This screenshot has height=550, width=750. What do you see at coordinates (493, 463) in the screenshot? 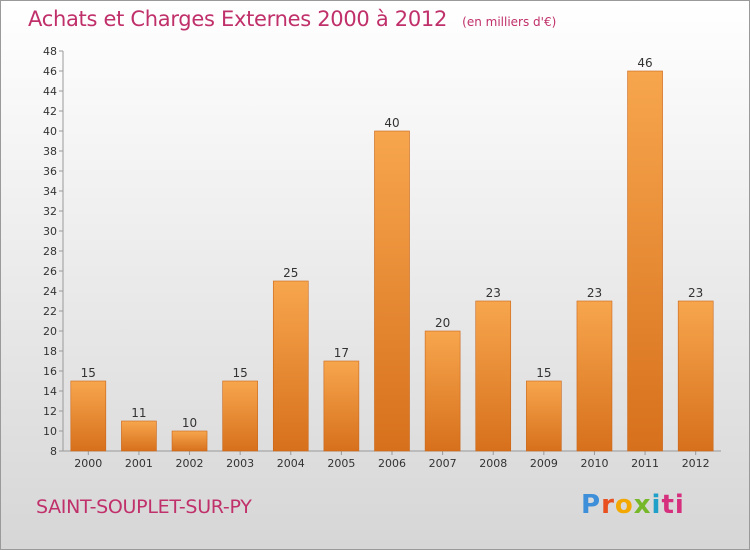
I see `x-tick-label: 2008` at bounding box center [493, 463].